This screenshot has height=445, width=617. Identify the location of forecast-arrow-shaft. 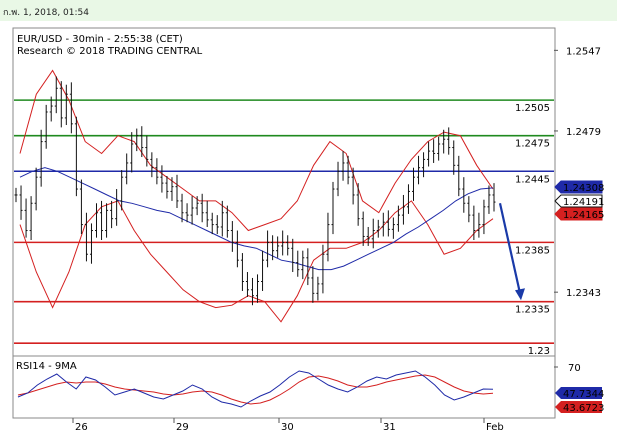
(510, 248).